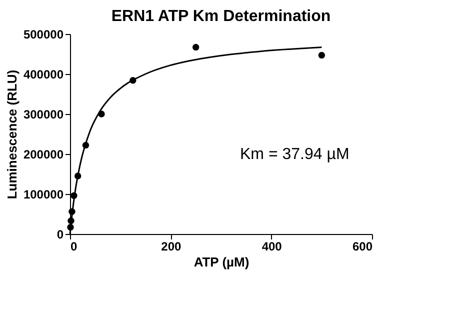  What do you see at coordinates (43, 155) in the screenshot?
I see `y-tick-label: 200000` at bounding box center [43, 155].